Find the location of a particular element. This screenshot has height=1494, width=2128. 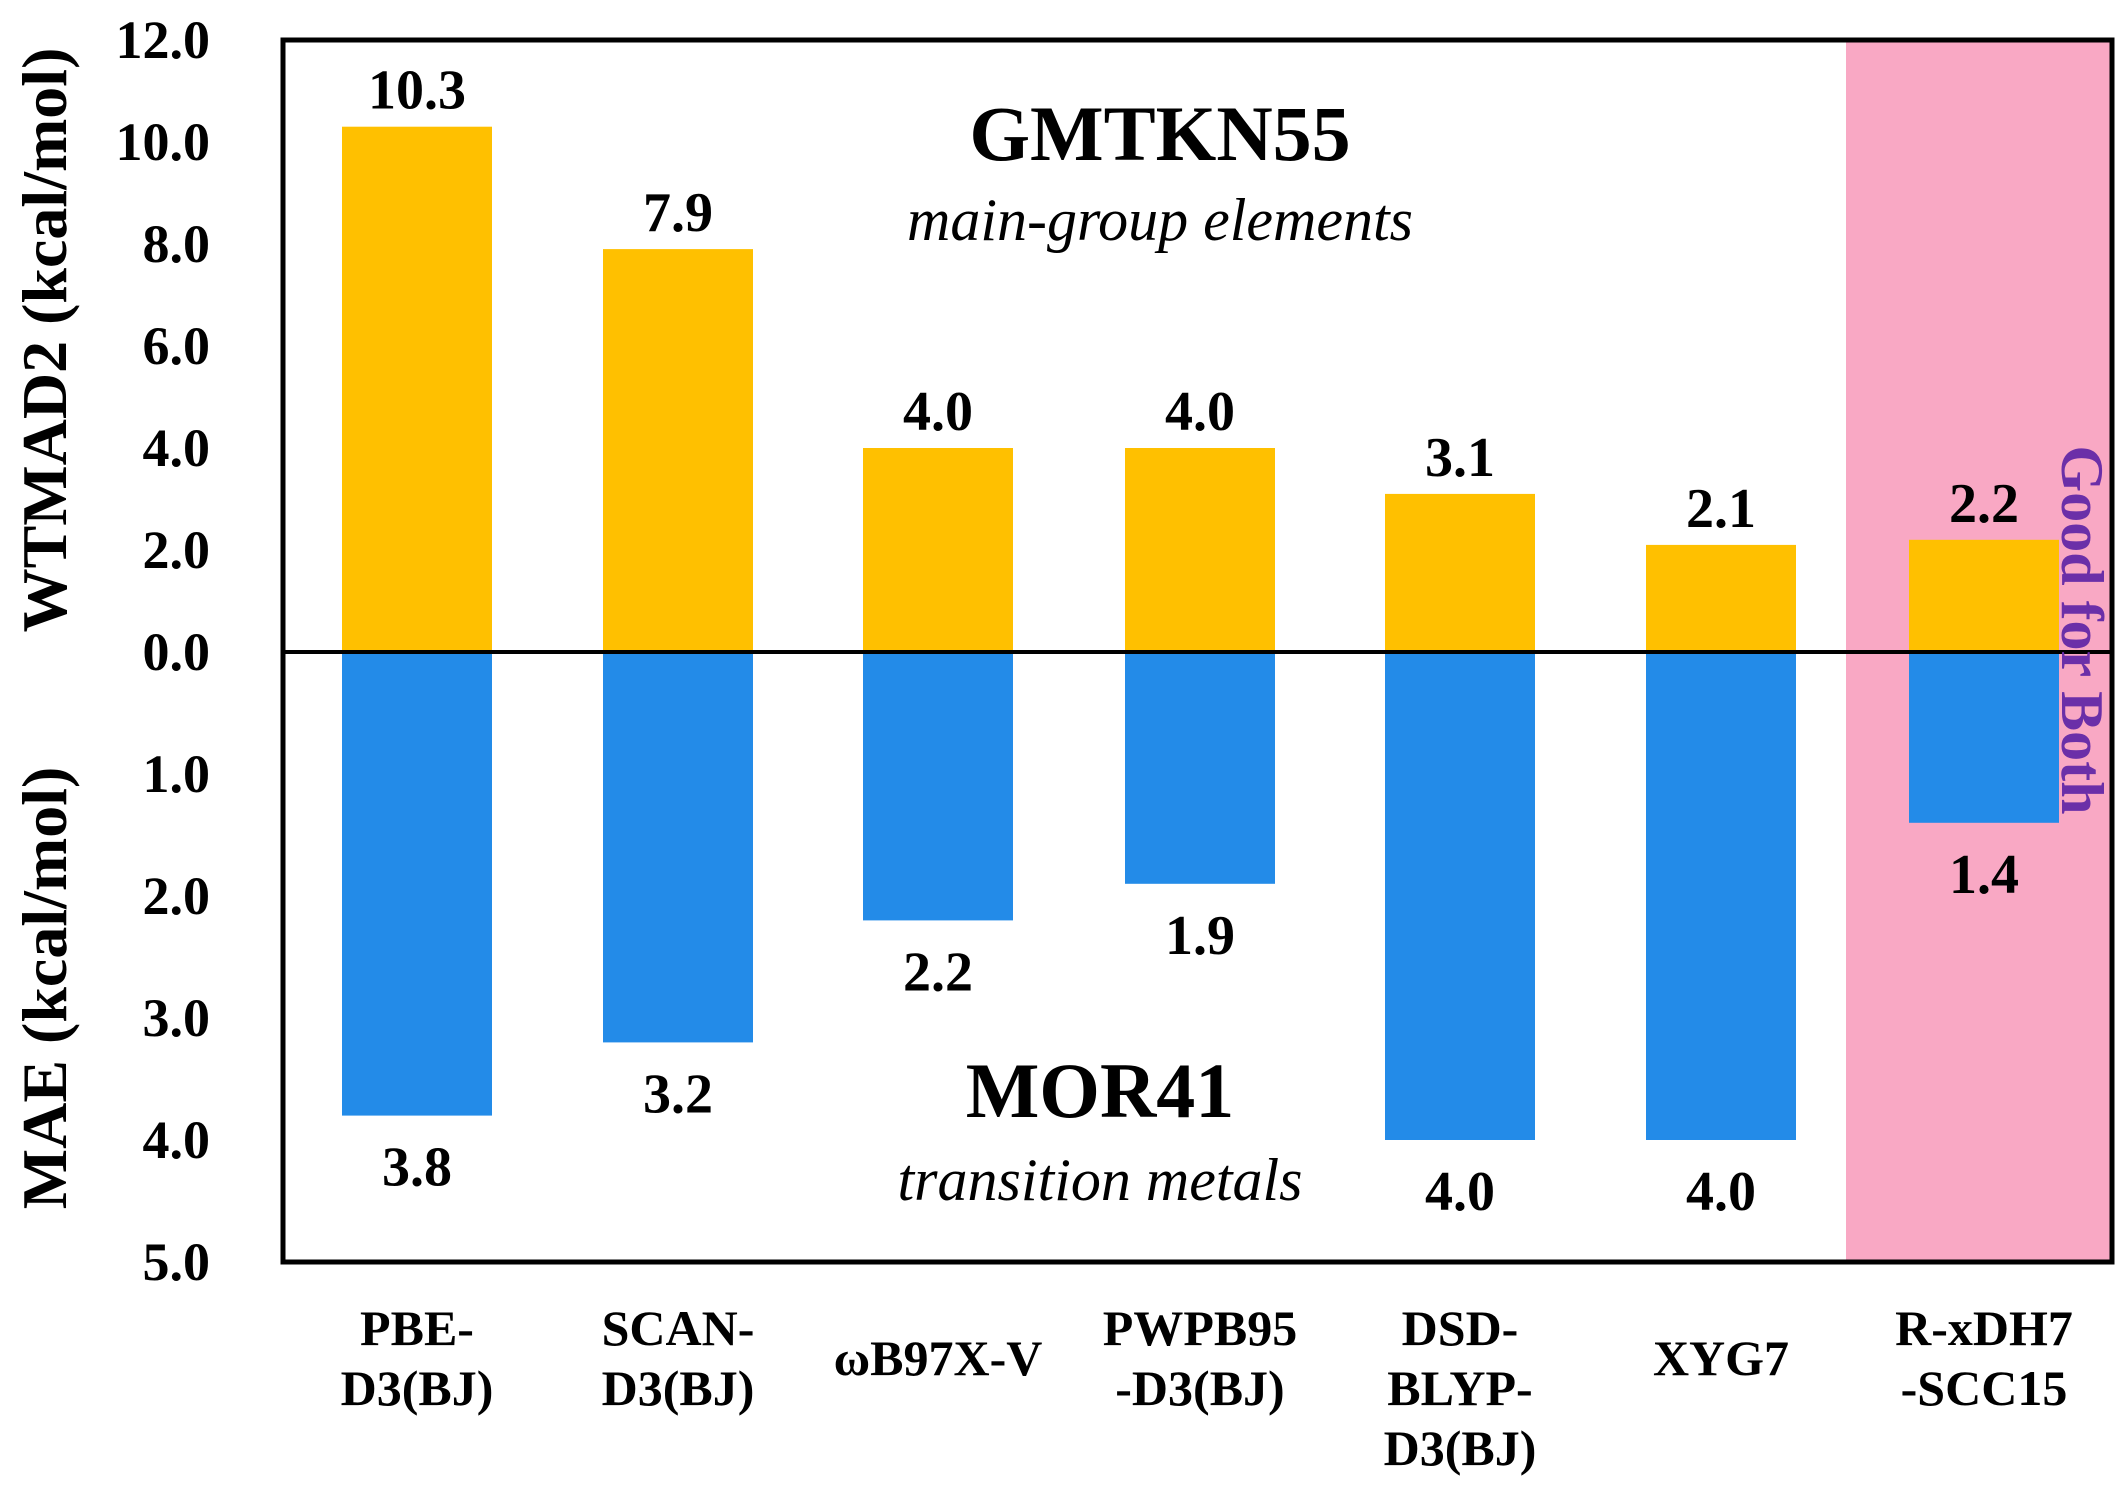

lower-tick-label-5: 5.0 is located at coordinates (177, 1262).